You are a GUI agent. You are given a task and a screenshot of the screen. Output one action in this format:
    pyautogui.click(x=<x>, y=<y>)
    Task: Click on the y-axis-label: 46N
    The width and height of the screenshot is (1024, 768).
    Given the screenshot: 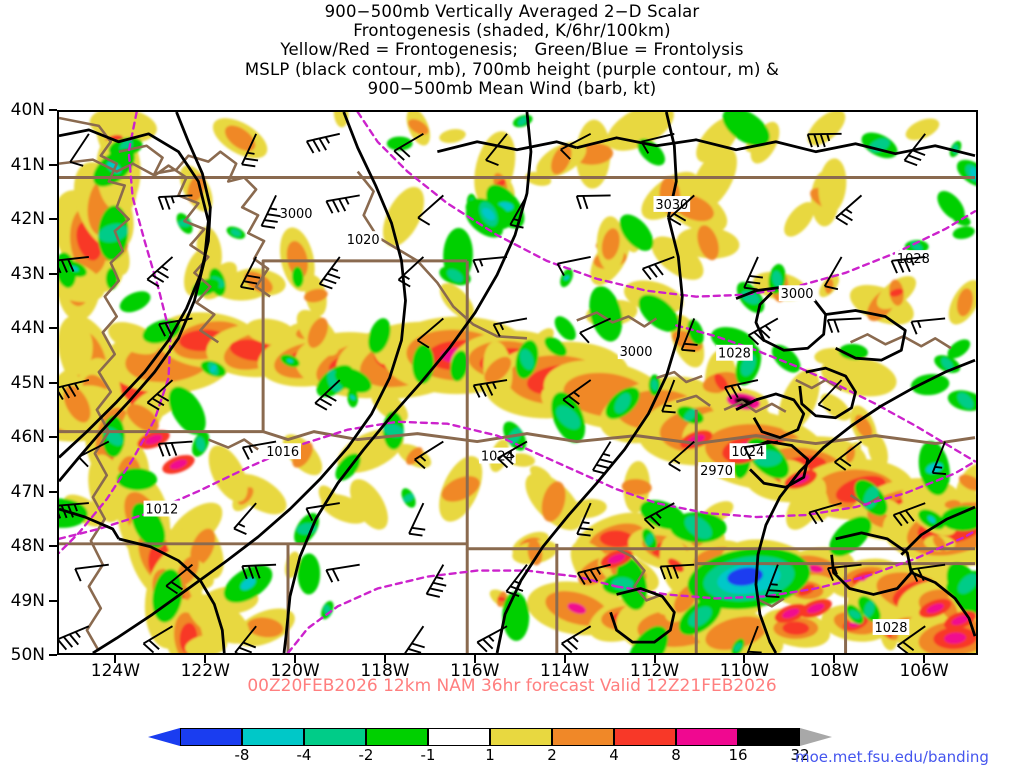 What is the action you would take?
    pyautogui.click(x=27, y=437)
    